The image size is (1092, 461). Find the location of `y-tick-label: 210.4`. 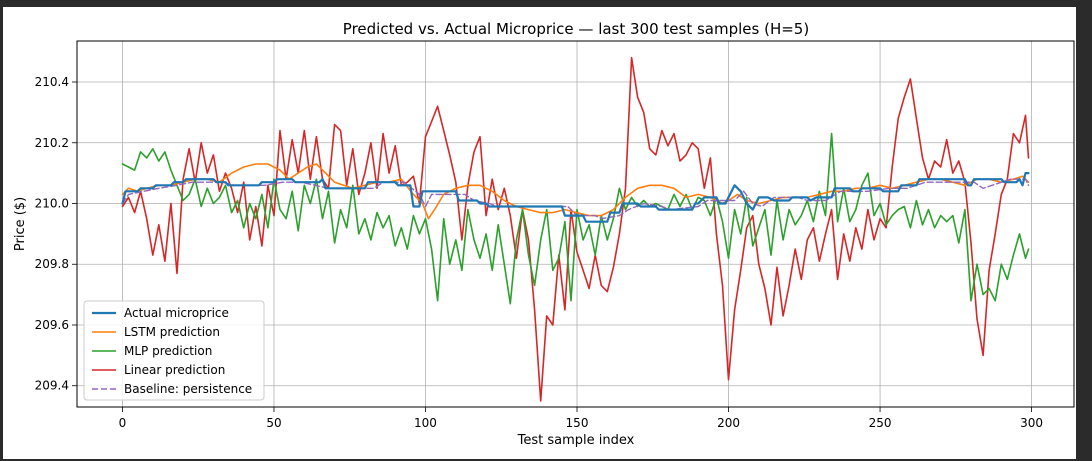

y-tick-label: 210.4 is located at coordinates (52, 82).